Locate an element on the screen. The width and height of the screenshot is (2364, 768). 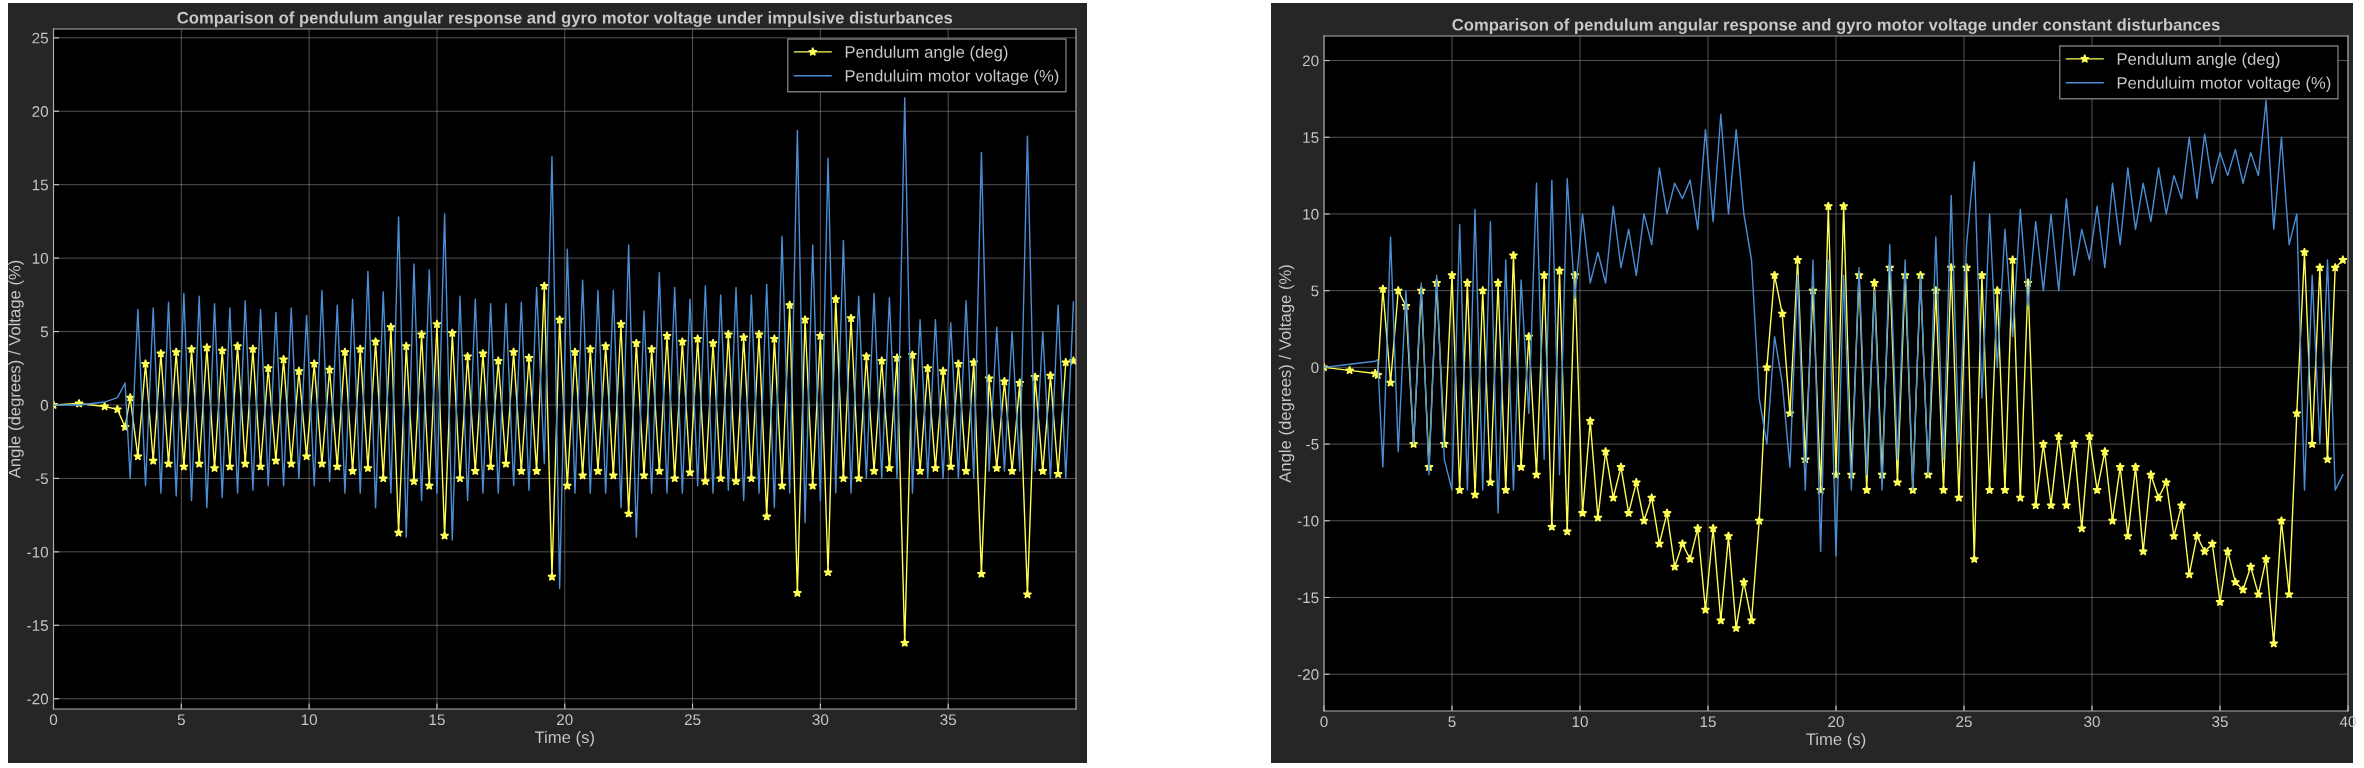
chart-title: Comparison of pendulum angular response and gyro motor voltage under constant disturbances is located at coordinates (1836, 26).